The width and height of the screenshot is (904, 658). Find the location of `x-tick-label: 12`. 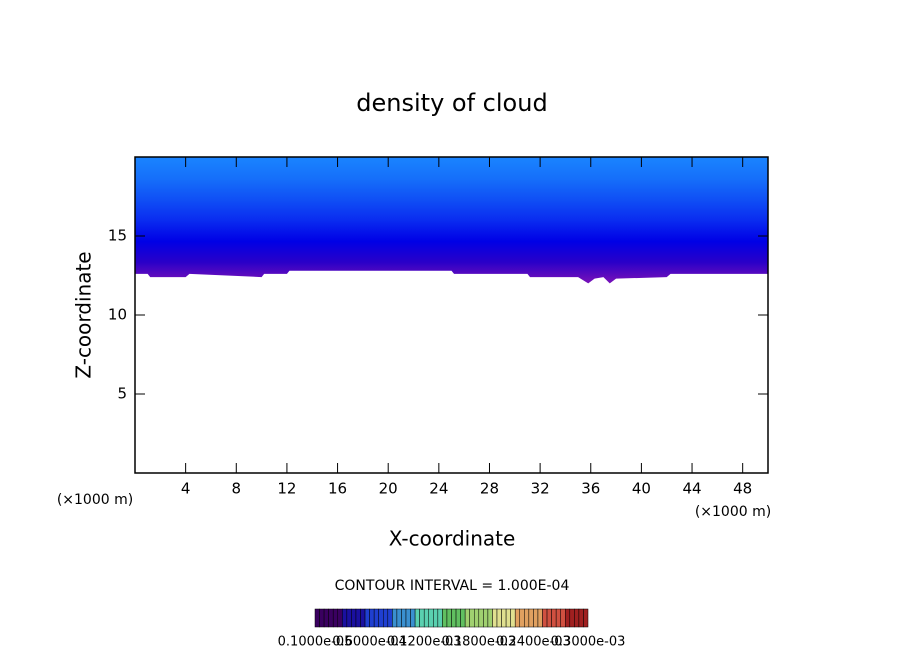

x-tick-label: 12 is located at coordinates (286, 489).